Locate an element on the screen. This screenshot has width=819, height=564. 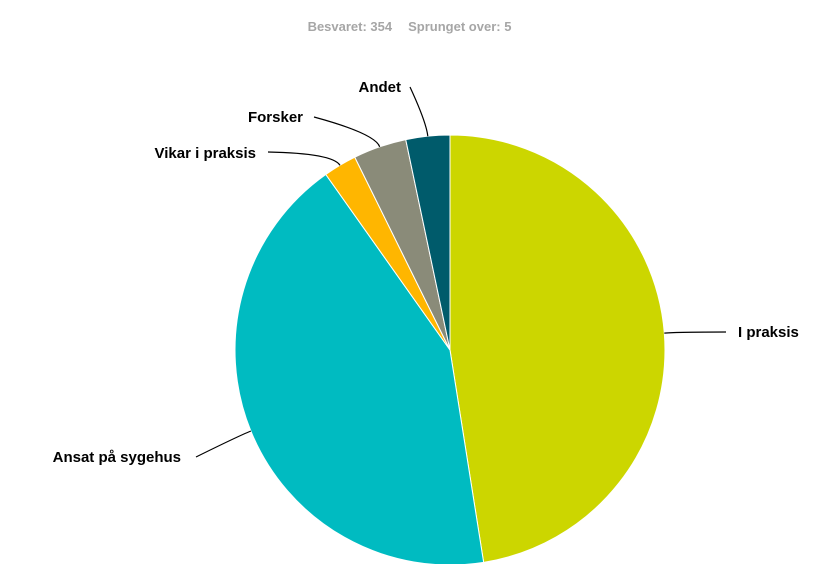
leader-line-ansat-pa-sygehus is located at coordinates (223, 444).